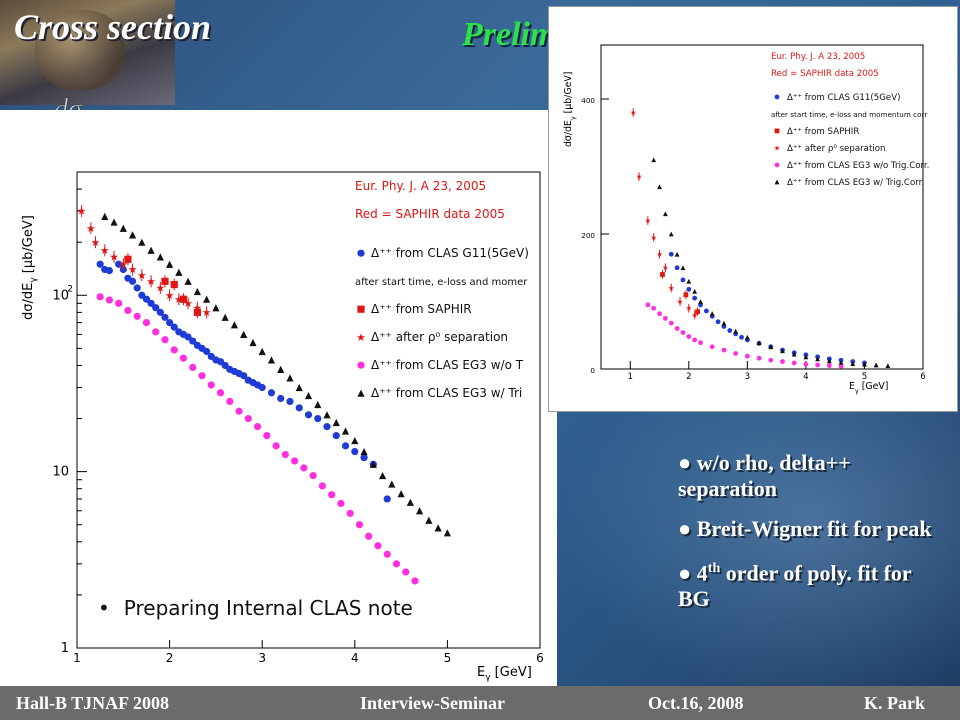 The width and height of the screenshot is (960, 720). Describe the element at coordinates (631, 377) in the screenshot. I see `x-tick-label: 1` at that location.